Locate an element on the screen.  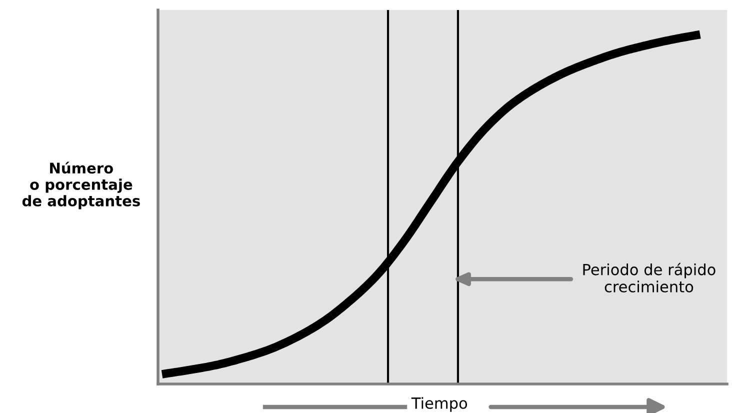
x-axis-title: Tiempo is located at coordinates (439, 404).